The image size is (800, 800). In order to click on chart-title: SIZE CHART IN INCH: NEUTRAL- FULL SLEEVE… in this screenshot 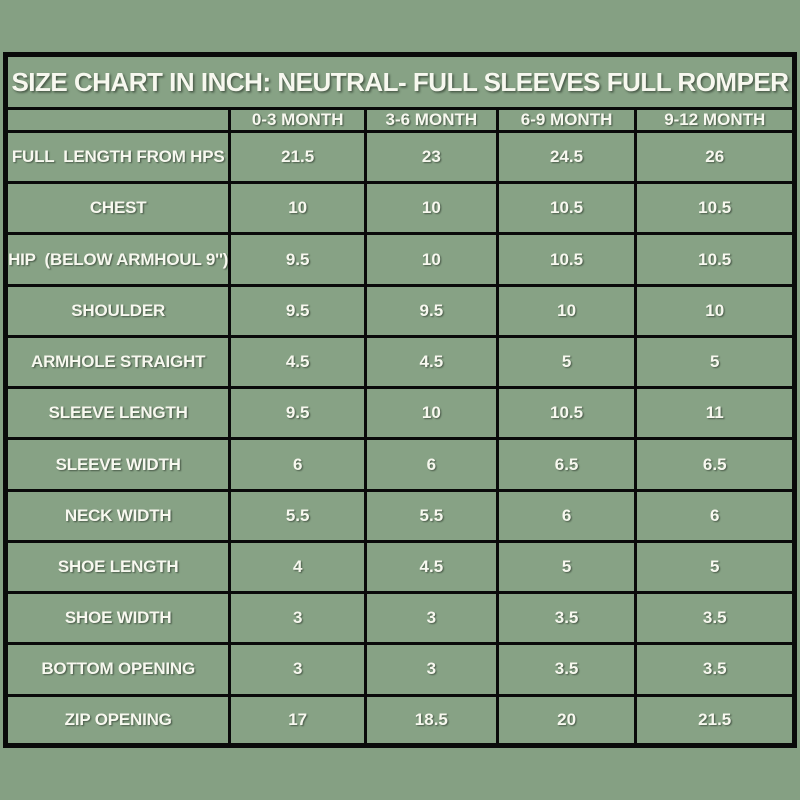, I will do `click(400, 83)`.